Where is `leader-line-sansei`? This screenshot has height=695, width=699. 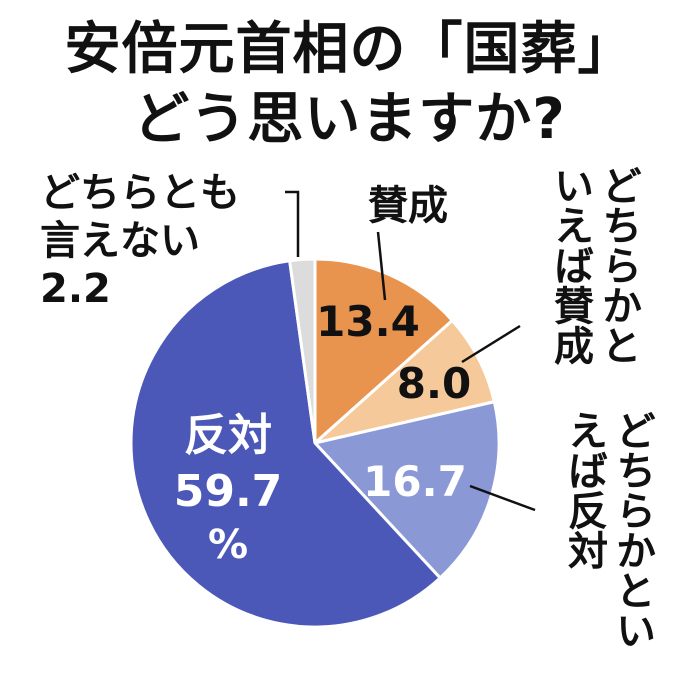
leader-line-sansei is located at coordinates (381, 266).